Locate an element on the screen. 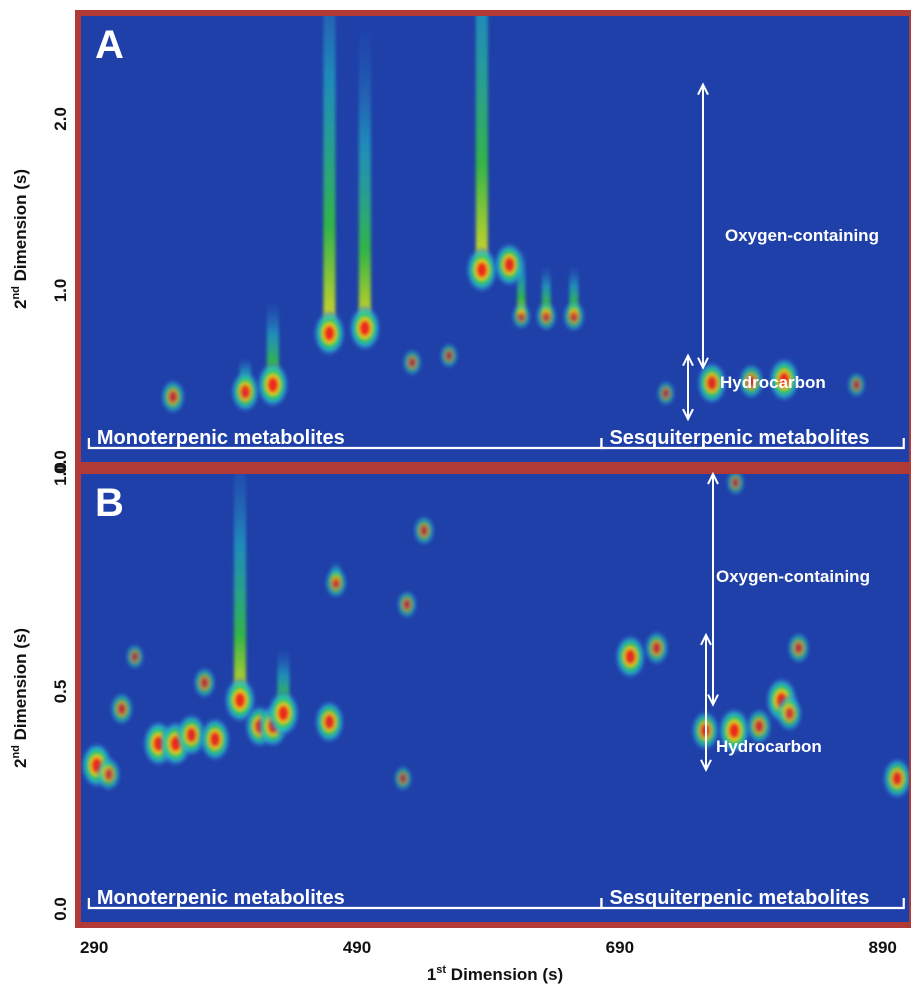 The width and height of the screenshot is (911, 985). x-tick-label: 490 is located at coordinates (357, 947).